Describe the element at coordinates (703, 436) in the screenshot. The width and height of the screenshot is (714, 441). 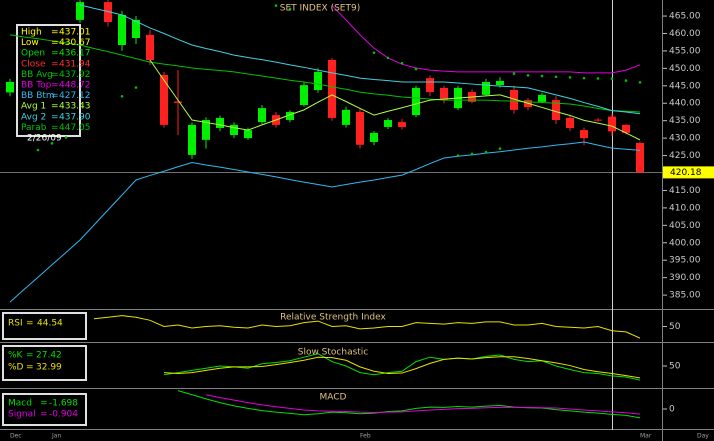
I see `periodicity-label: Day` at that location.